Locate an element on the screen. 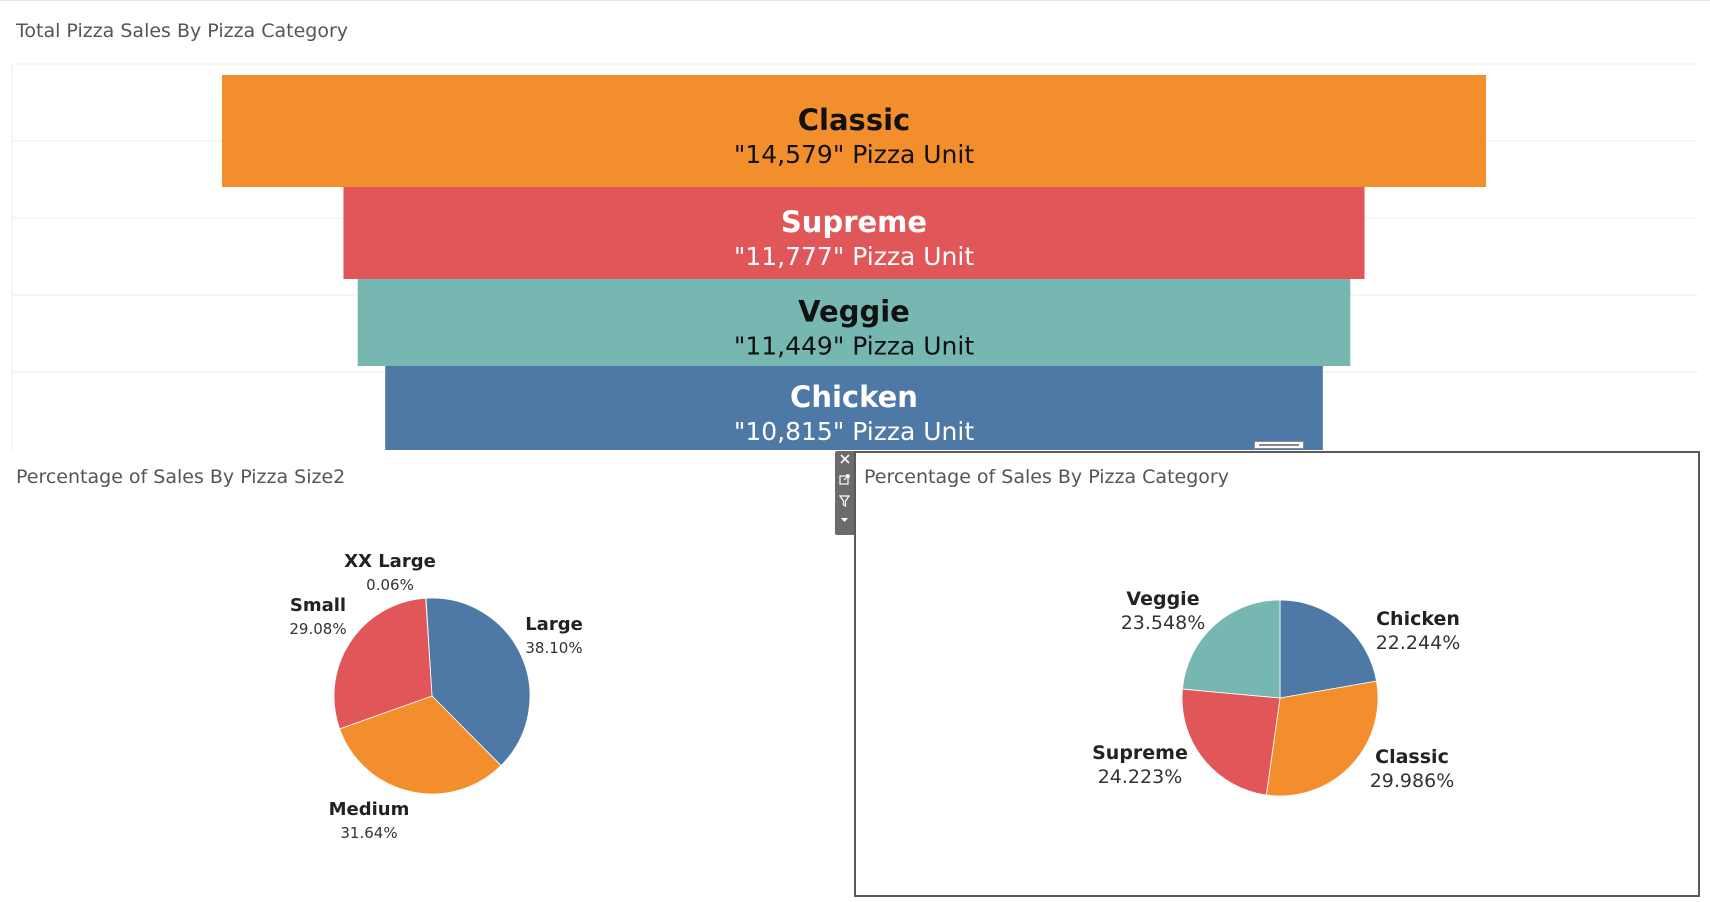 This screenshot has width=1710, height=902. pie-value-xx-large: 0.06% is located at coordinates (390, 585).